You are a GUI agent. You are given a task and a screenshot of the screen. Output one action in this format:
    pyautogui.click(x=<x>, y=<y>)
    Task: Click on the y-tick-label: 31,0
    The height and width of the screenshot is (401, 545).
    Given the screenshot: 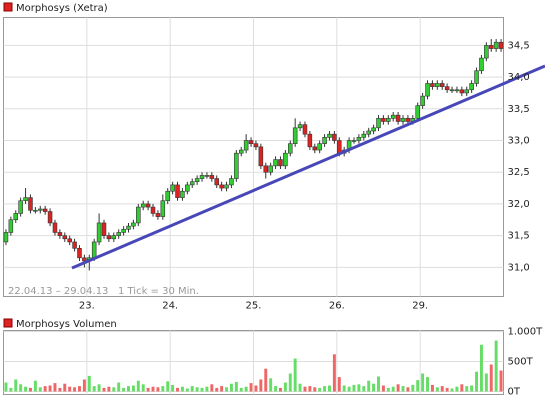 What is the action you would take?
    pyautogui.click(x=519, y=267)
    